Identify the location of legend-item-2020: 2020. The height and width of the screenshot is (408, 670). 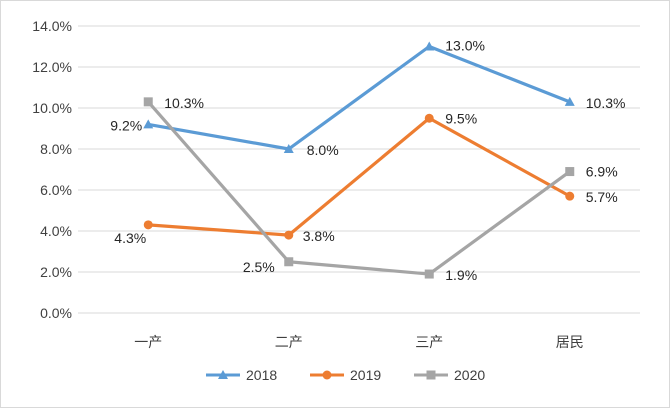
(449, 375).